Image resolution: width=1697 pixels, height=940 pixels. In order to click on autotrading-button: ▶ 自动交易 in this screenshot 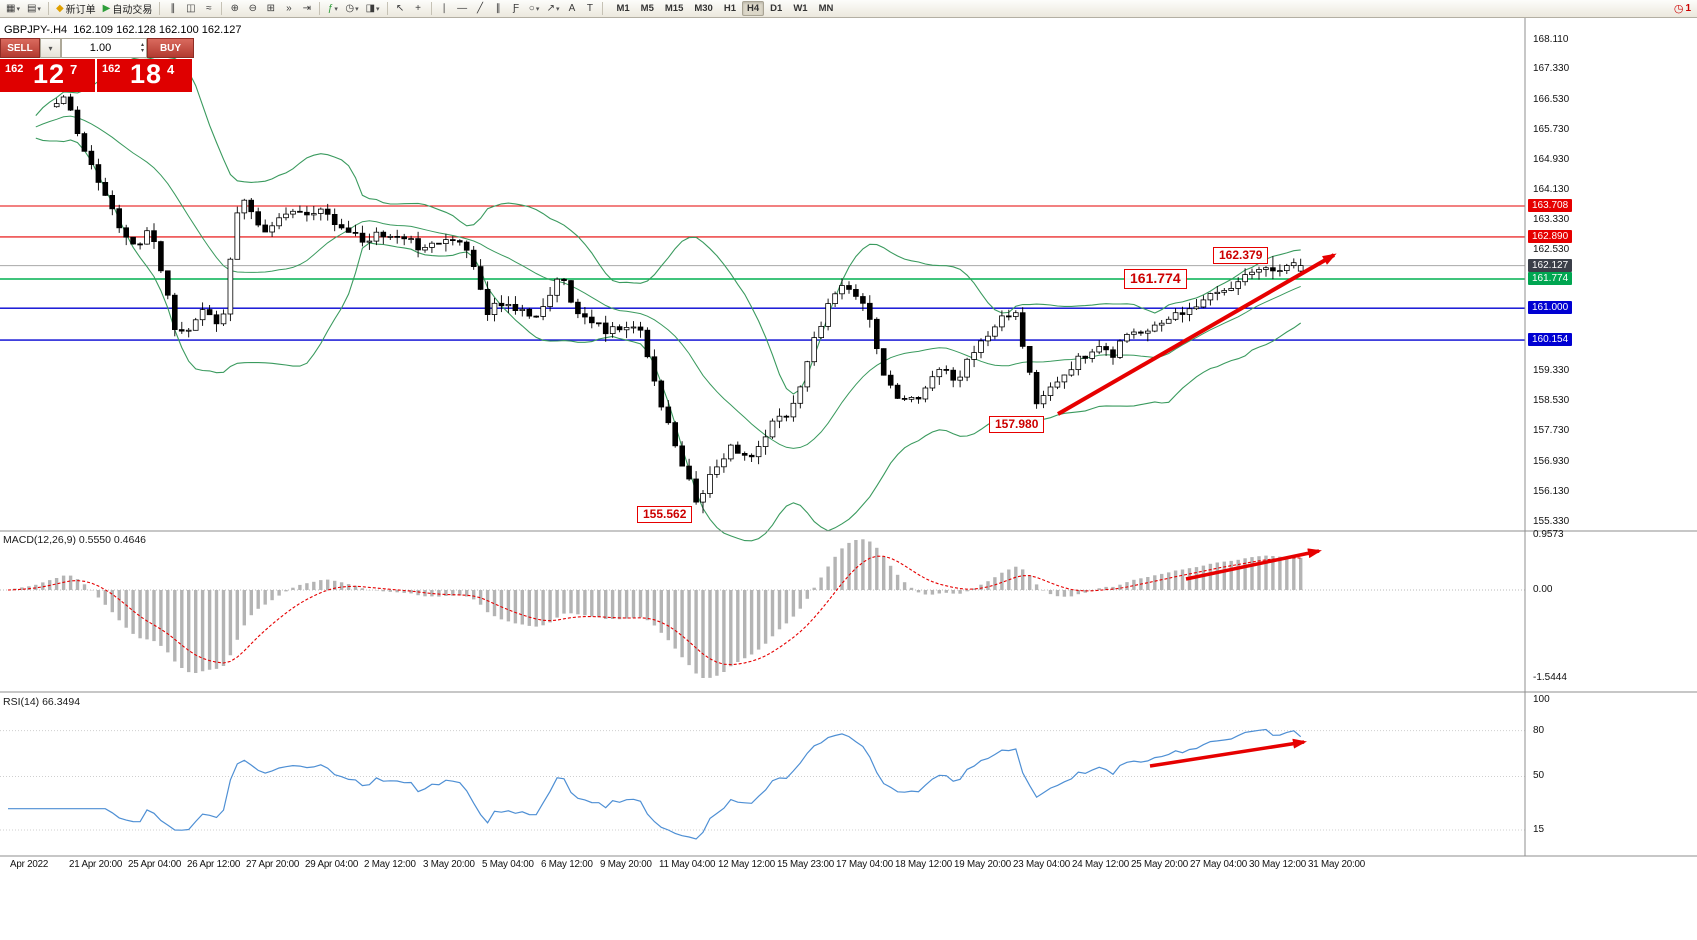, I will do `click(128, 9)`.